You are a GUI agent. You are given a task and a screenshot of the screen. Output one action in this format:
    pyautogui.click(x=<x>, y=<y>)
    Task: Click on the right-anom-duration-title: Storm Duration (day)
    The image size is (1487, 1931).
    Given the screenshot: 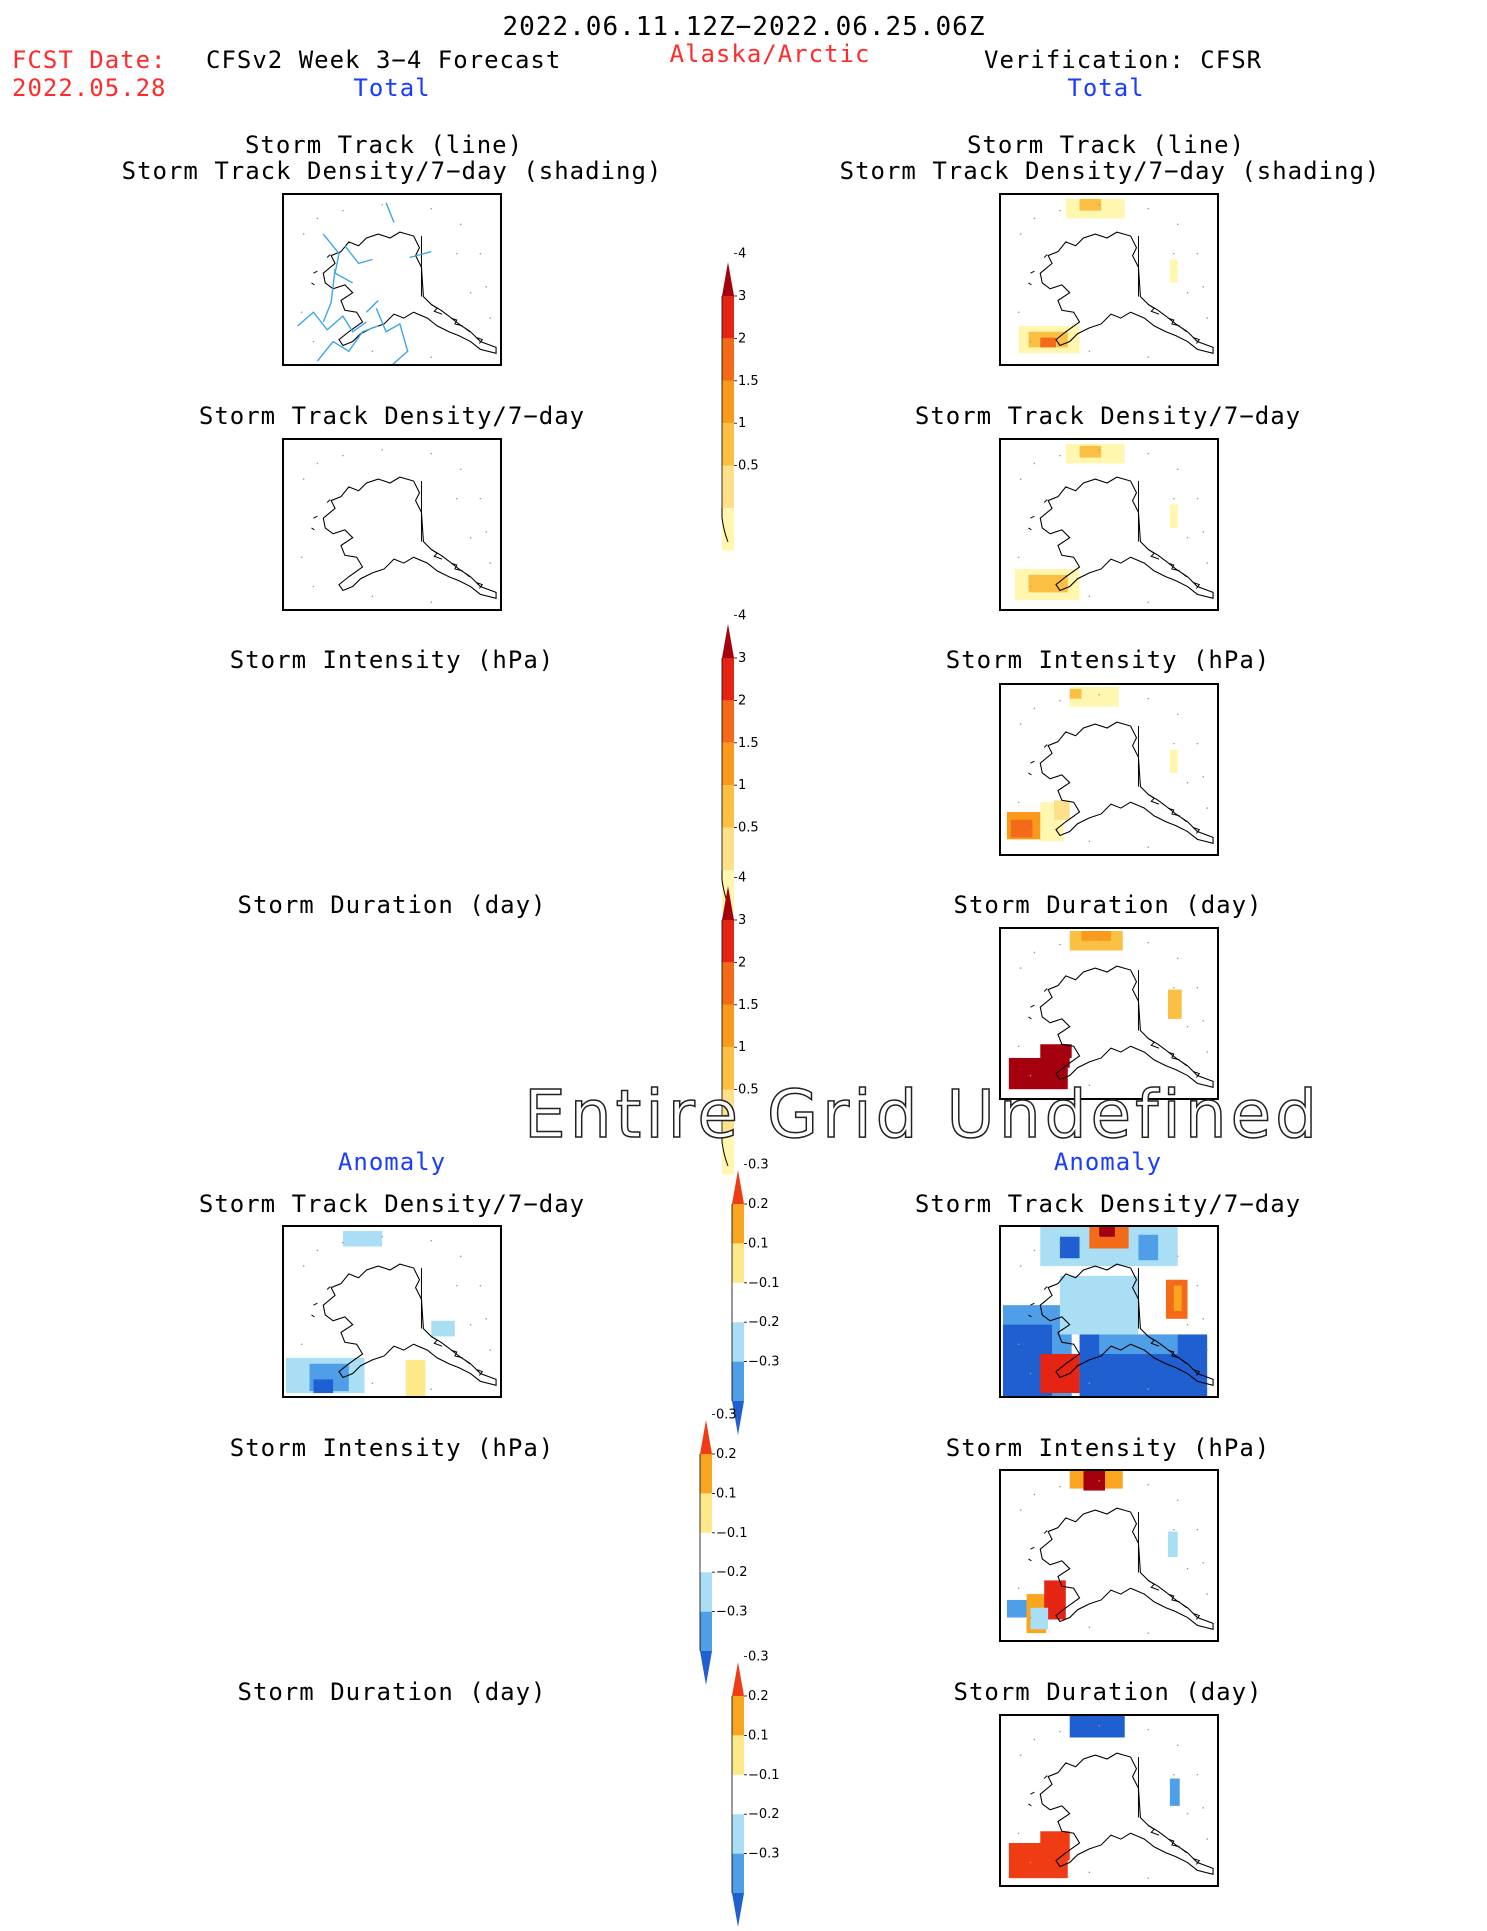 What is the action you would take?
    pyautogui.click(x=1108, y=1692)
    